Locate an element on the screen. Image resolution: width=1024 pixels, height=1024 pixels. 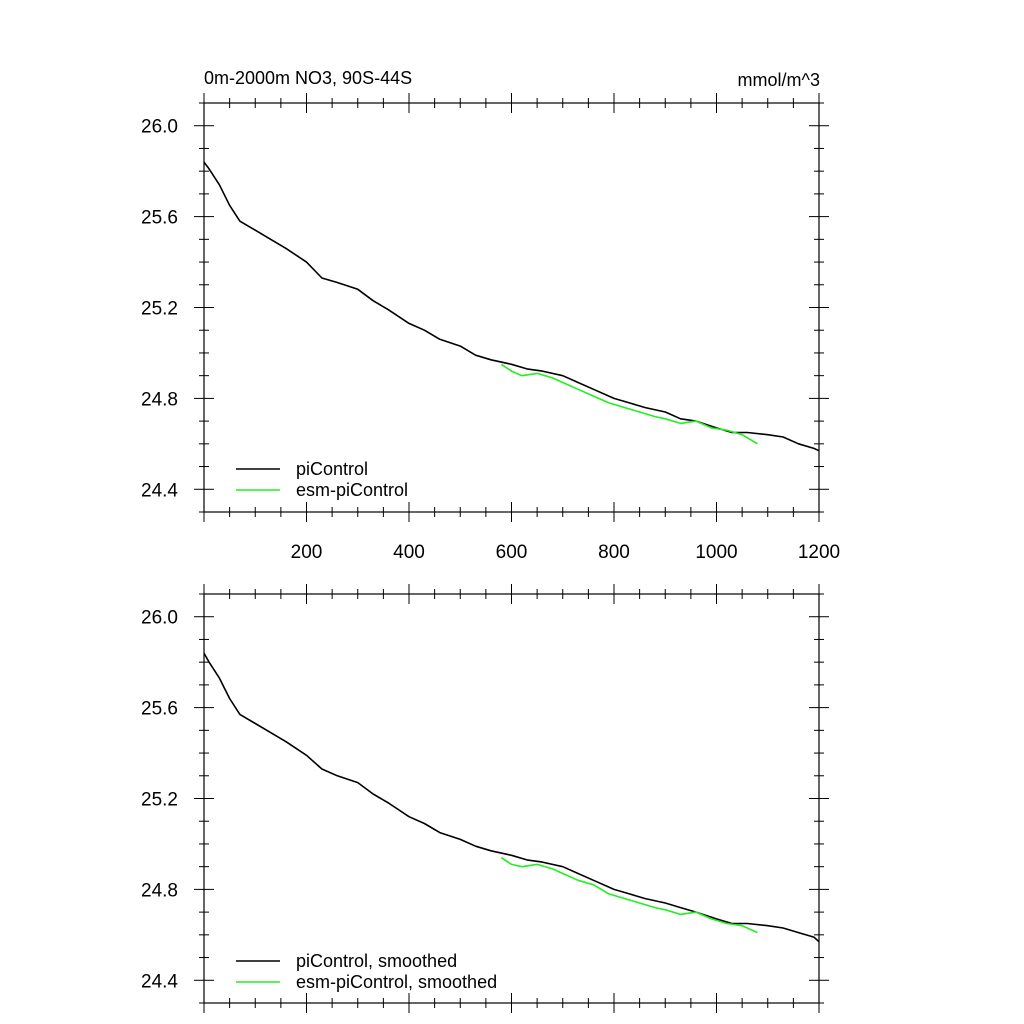
legend-label-esm-picontrol-smoothed: esm-piControl, smoothed is located at coordinates (396, 982).